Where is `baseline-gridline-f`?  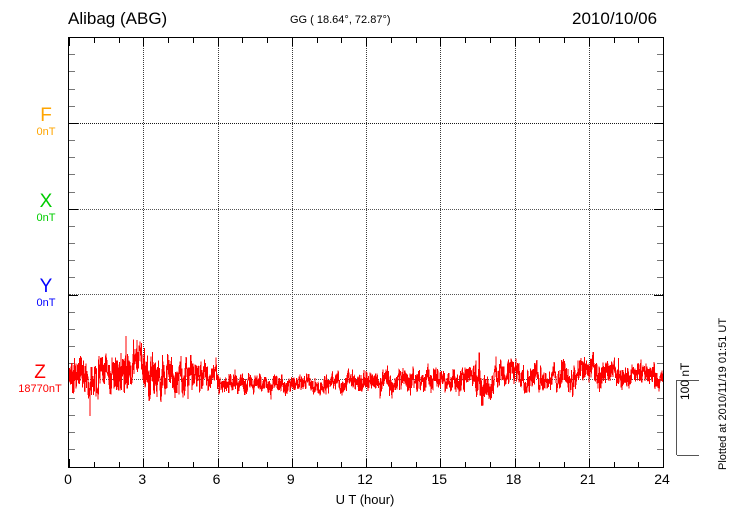 baseline-gridline-f is located at coordinates (366, 123).